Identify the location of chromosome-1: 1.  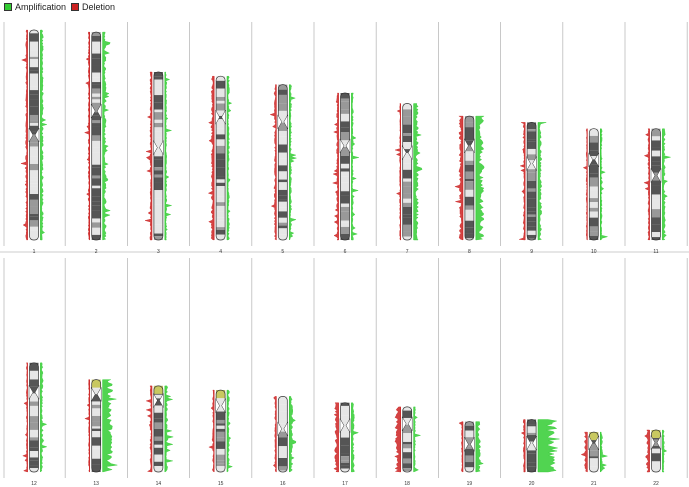
(34, 138).